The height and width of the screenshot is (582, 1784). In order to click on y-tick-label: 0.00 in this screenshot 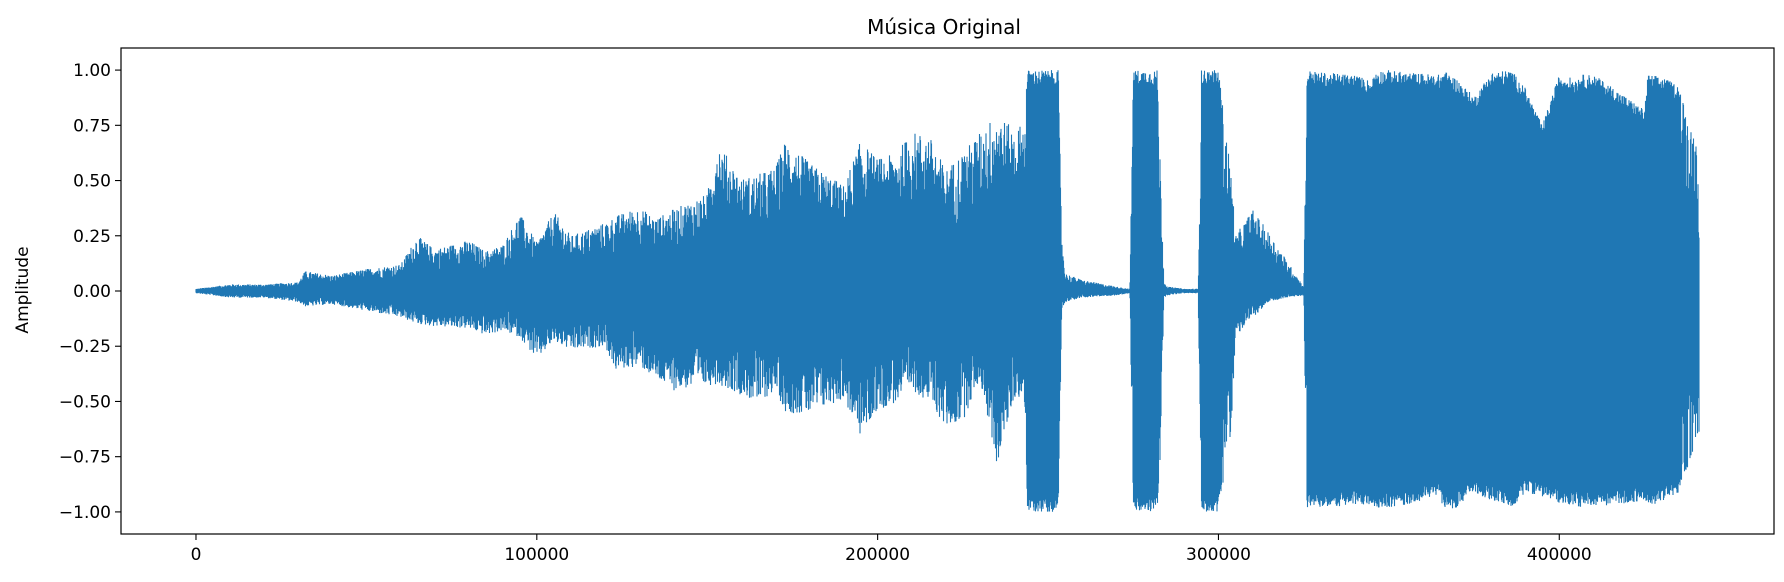, I will do `click(92, 292)`.